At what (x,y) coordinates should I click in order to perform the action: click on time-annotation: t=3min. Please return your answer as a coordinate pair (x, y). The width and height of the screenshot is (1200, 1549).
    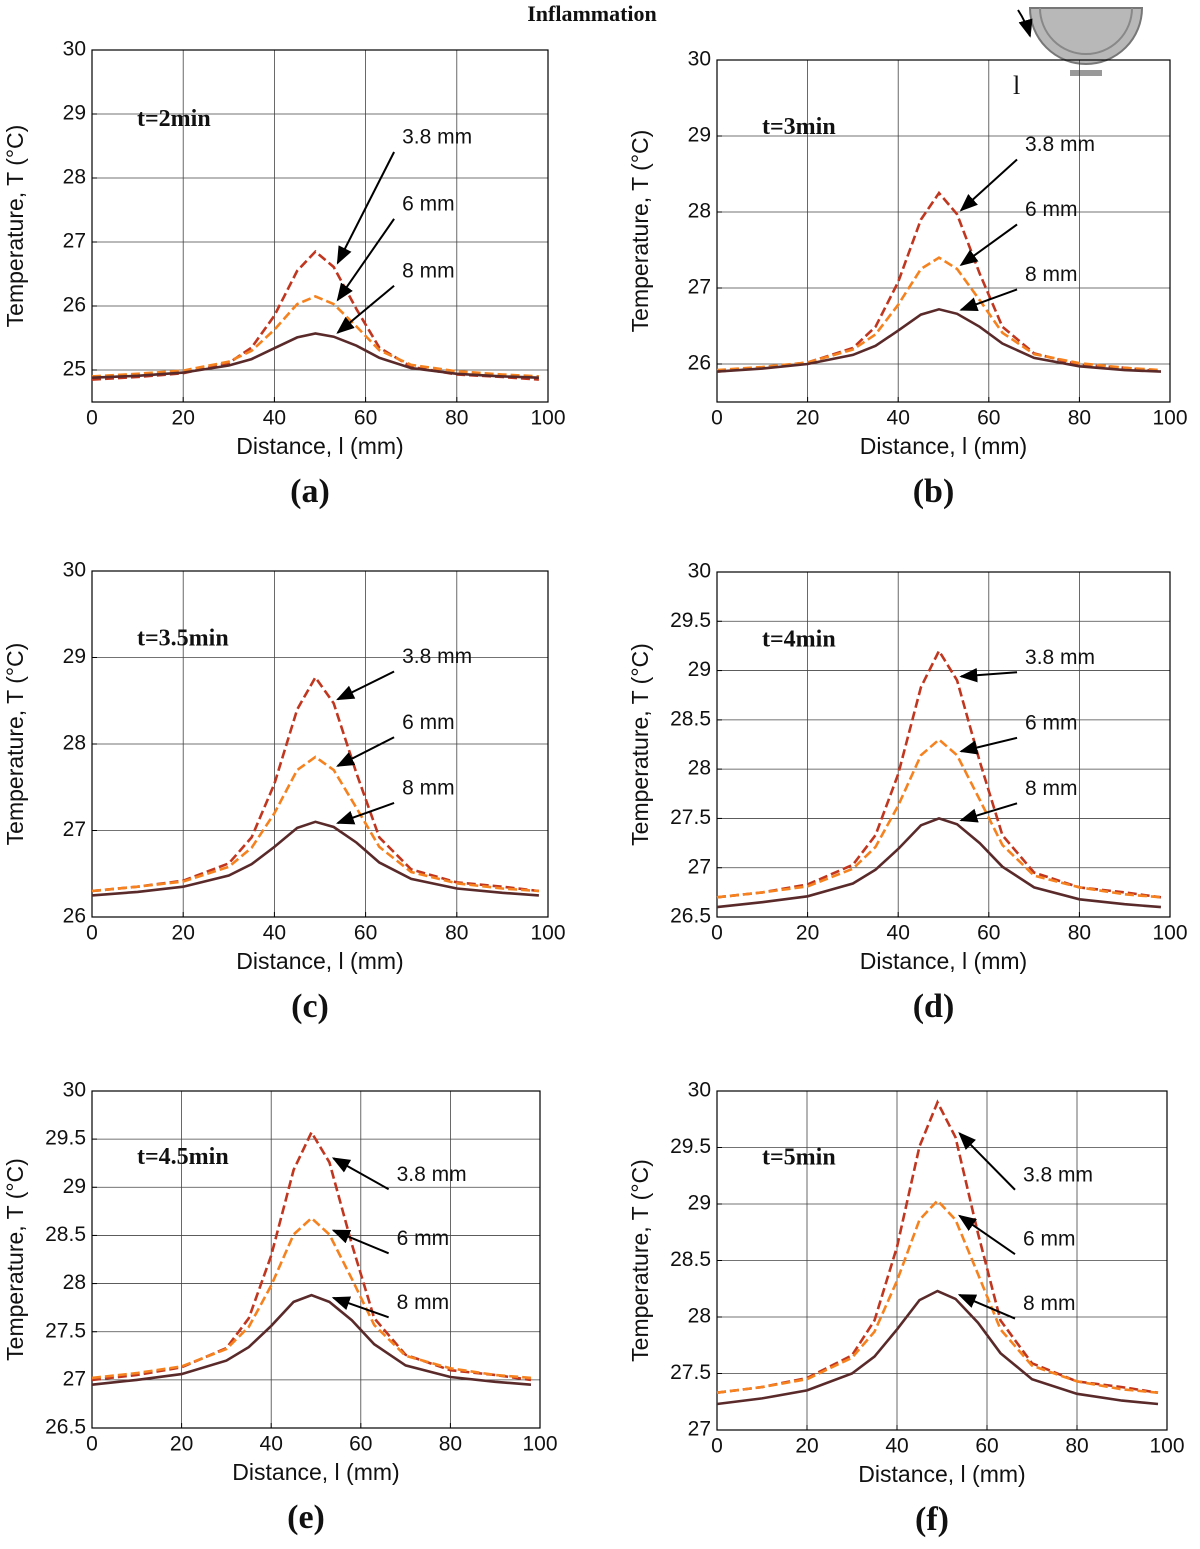
    Looking at the image, I should click on (799, 127).